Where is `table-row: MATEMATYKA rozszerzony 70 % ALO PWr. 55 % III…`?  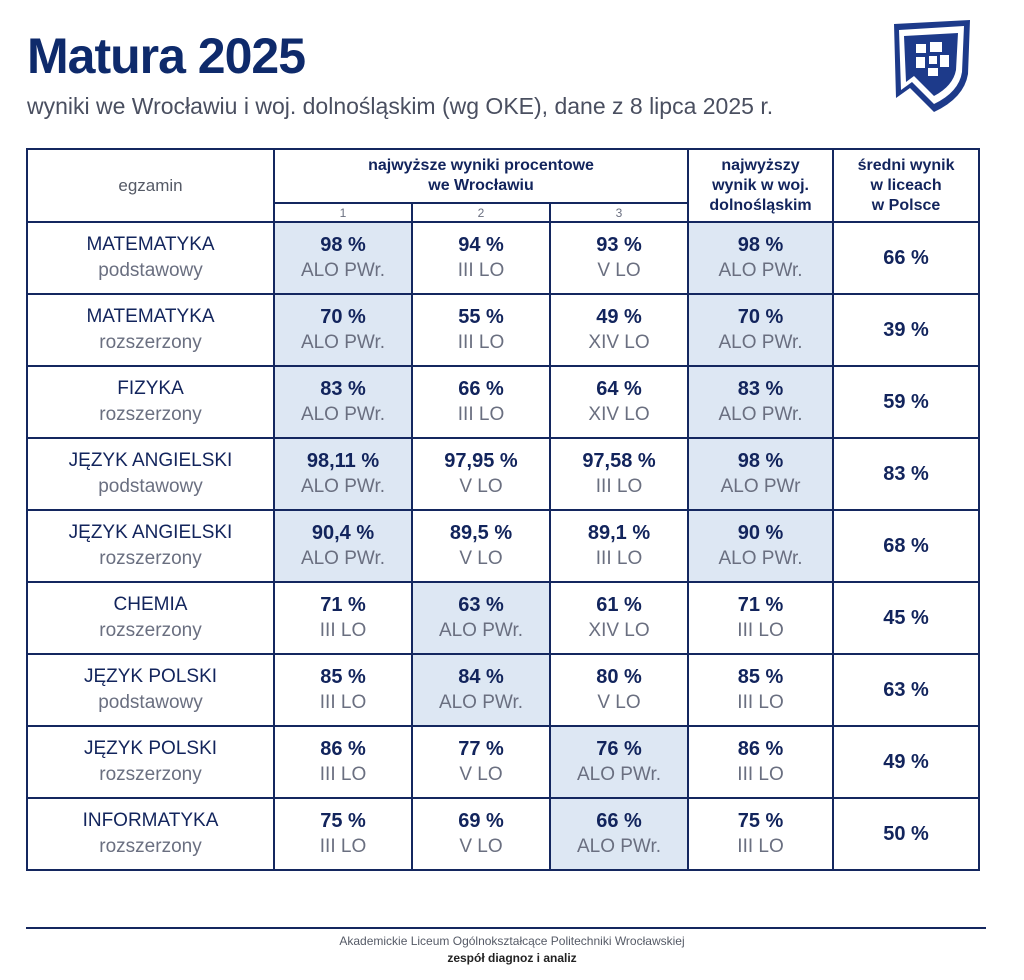
table-row: MATEMATYKA rozszerzony 70 % ALO PWr. 55 % III… is located at coordinates (503, 330).